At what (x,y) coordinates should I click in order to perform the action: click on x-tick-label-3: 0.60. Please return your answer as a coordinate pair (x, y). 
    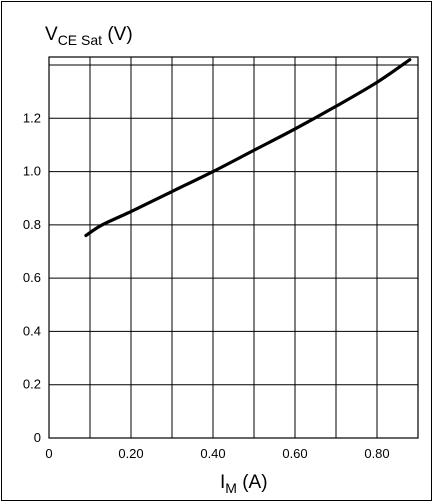
    Looking at the image, I should click on (294, 453).